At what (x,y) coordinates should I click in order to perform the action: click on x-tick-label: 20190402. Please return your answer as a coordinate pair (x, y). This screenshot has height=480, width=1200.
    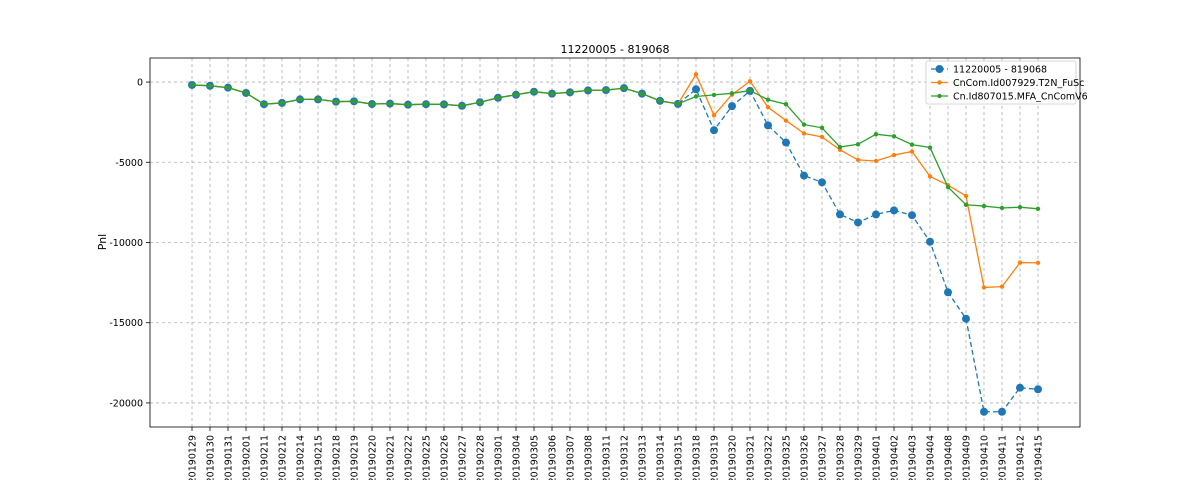
    Looking at the image, I should click on (895, 457).